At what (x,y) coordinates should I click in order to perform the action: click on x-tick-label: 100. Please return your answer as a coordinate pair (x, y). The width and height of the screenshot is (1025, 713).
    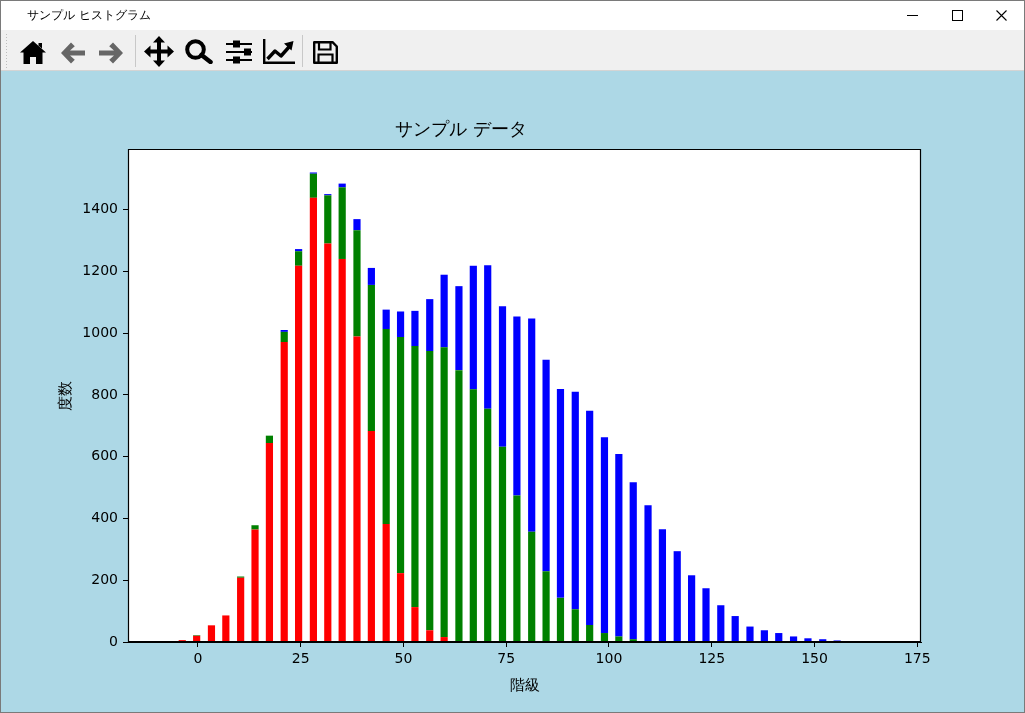
    Looking at the image, I should click on (609, 658).